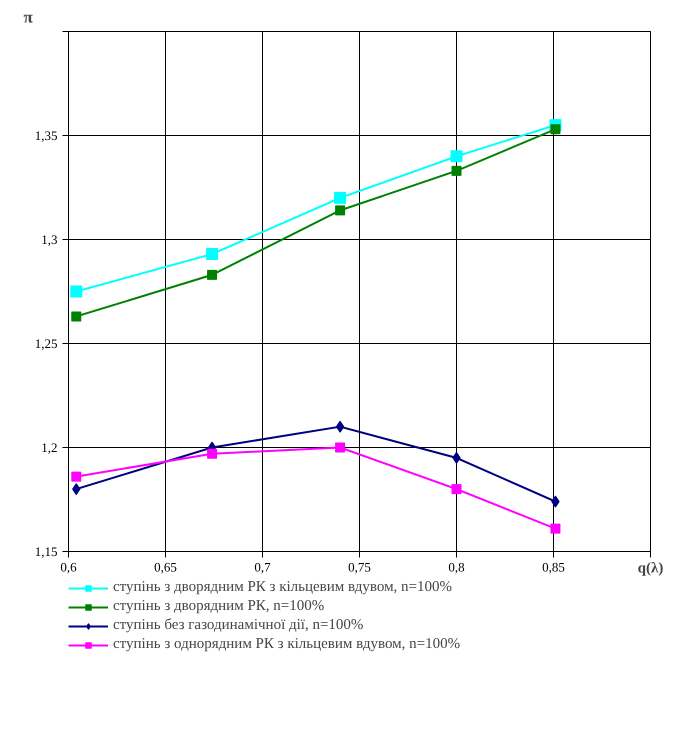 This screenshot has width=678, height=735. I want to click on y-tick-label: 1,25, so click(46, 343).